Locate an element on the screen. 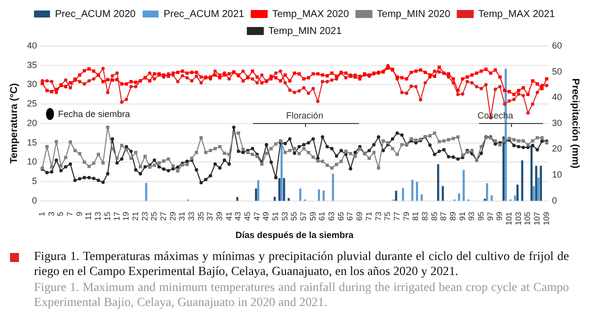  x-tick-label: 63 is located at coordinates (331, 216).